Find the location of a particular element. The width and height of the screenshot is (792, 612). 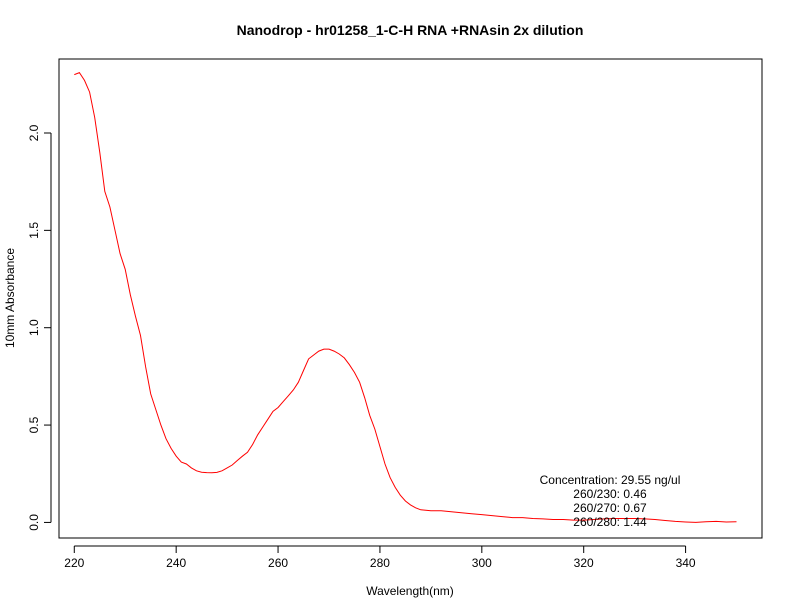

y-tick-label: 1.5 is located at coordinates (34, 230).